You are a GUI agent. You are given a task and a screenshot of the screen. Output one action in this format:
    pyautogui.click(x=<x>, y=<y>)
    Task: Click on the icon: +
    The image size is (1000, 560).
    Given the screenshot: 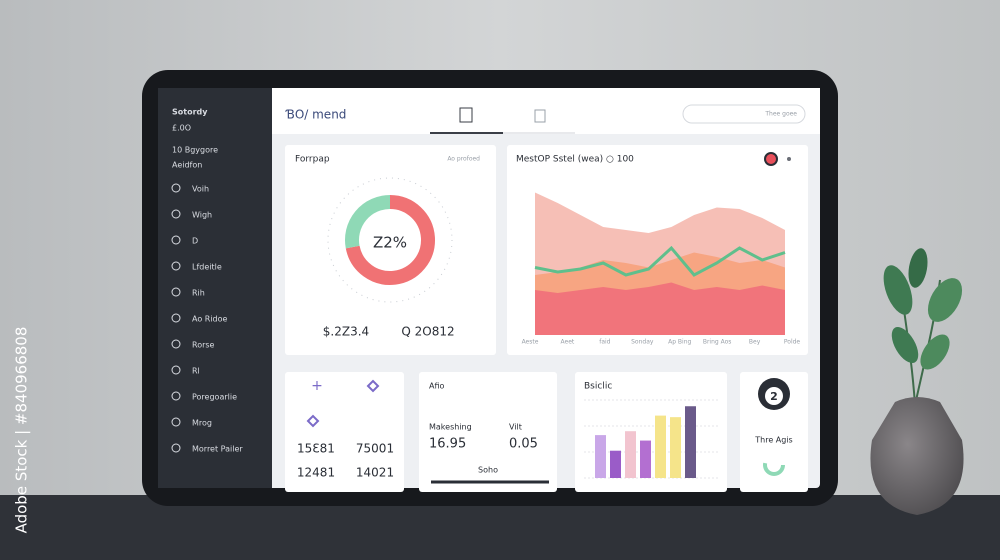 What is the action you would take?
    pyautogui.click(x=317, y=386)
    